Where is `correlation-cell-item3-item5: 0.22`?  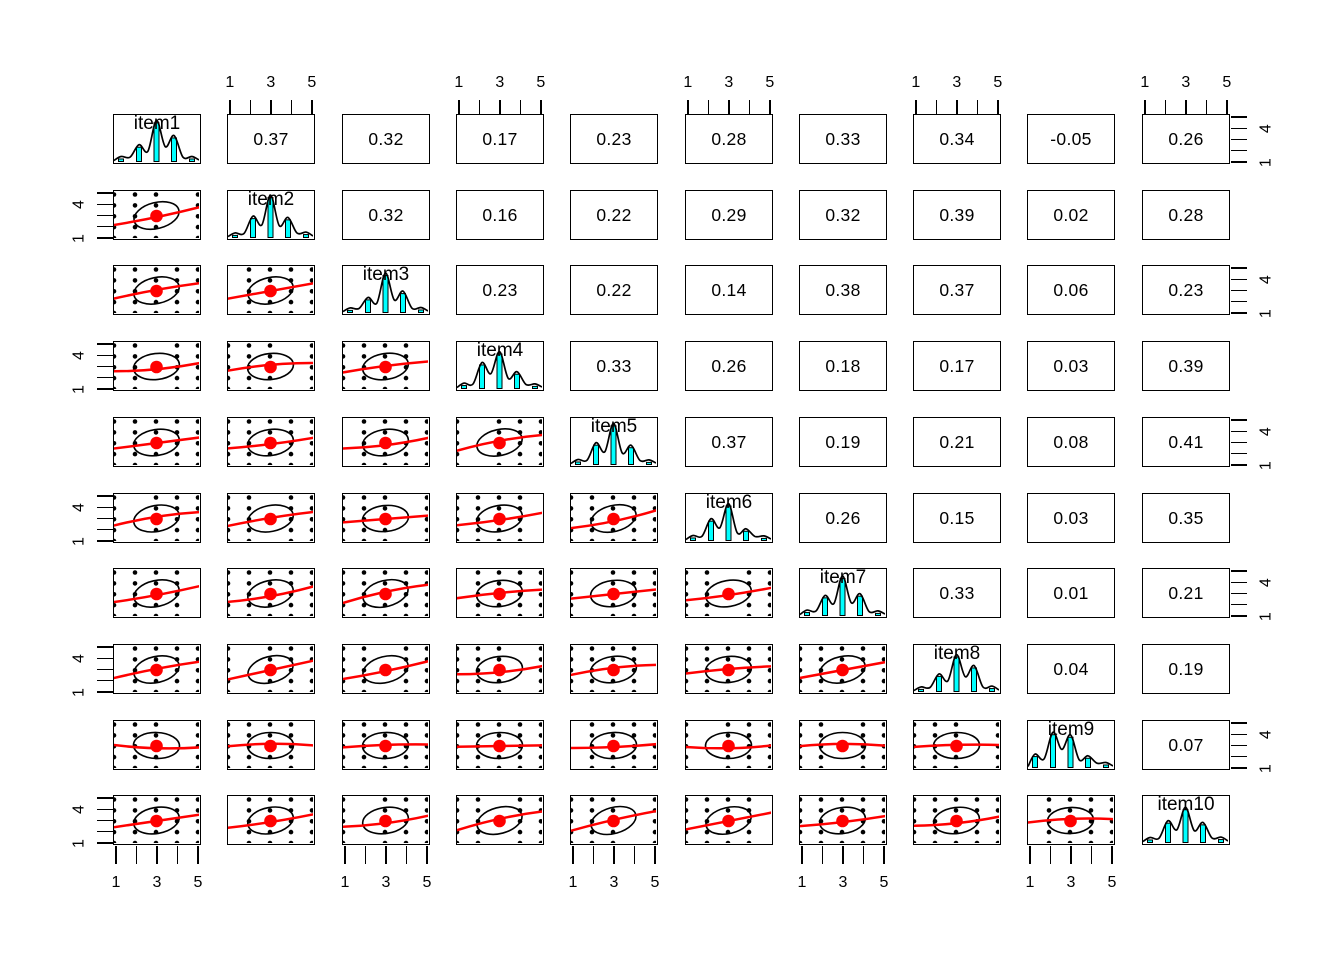
correlation-cell-item3-item5: 0.22 is located at coordinates (614, 290).